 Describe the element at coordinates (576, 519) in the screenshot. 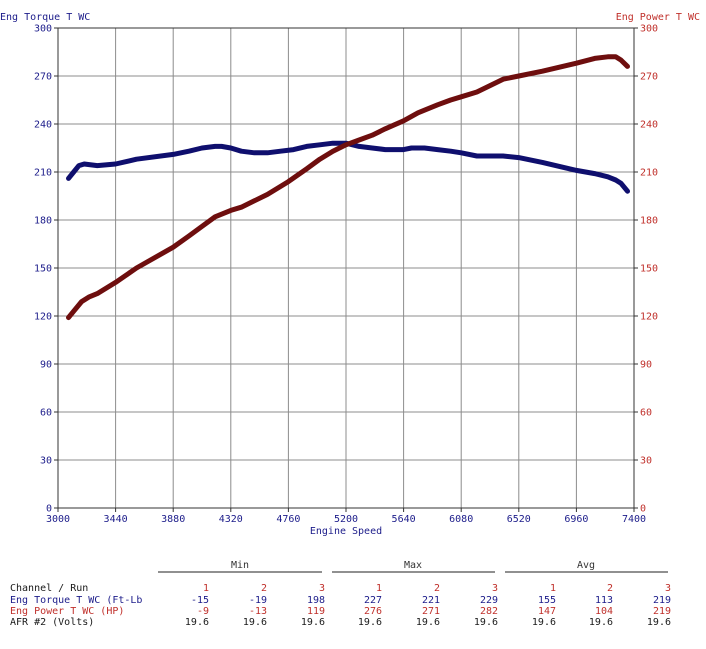

I see `x-tick-label: 6960` at that location.